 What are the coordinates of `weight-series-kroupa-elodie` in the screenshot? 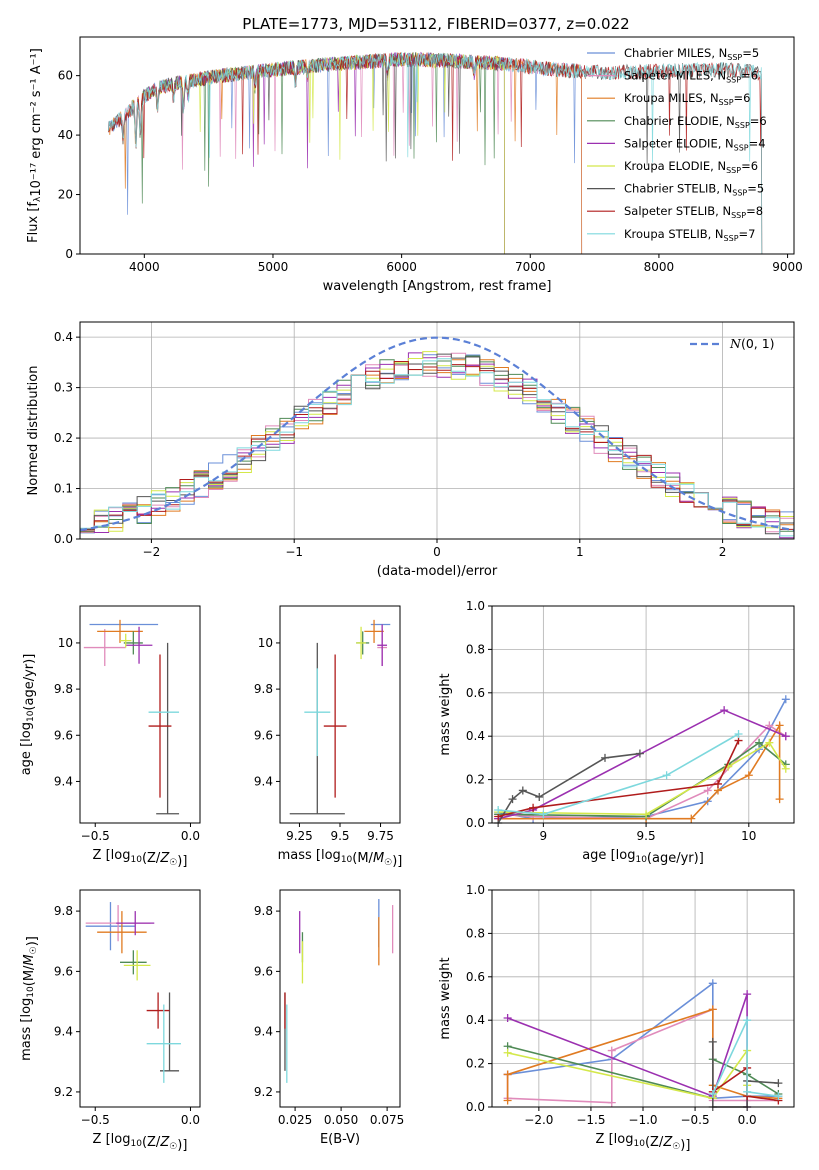 It's located at (642, 778).